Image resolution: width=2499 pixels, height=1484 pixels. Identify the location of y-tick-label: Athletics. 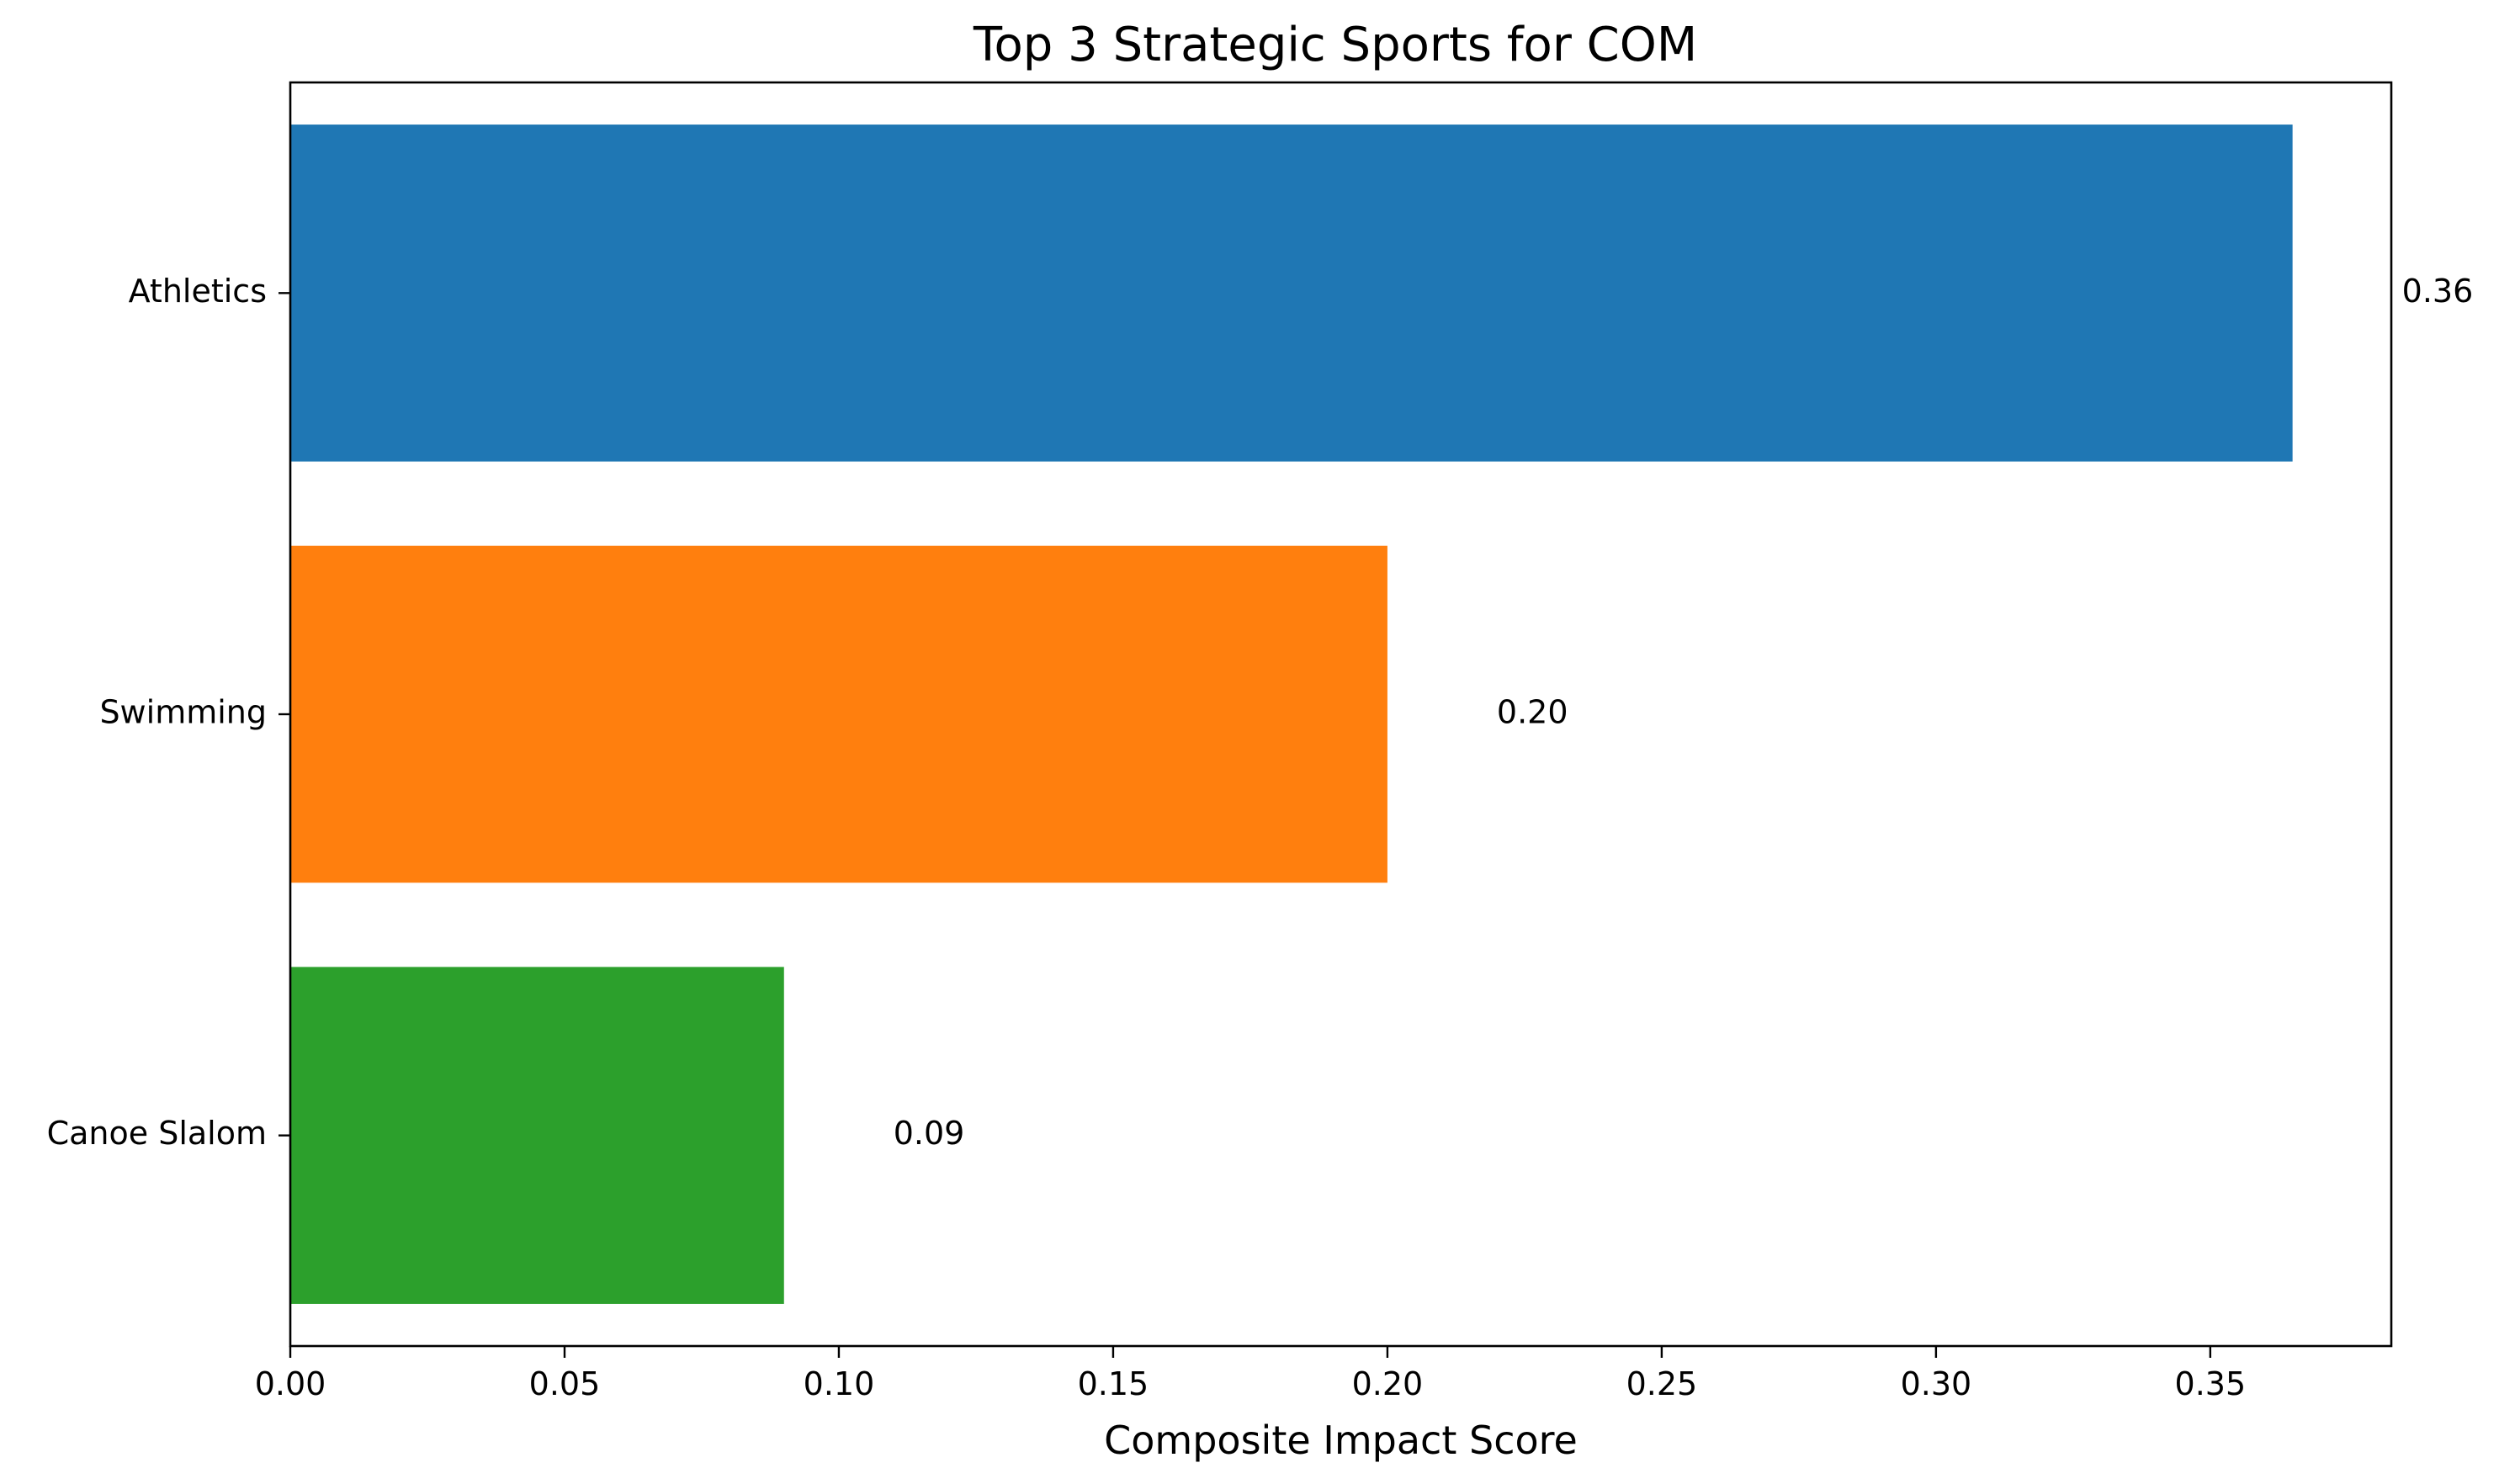
(198, 291).